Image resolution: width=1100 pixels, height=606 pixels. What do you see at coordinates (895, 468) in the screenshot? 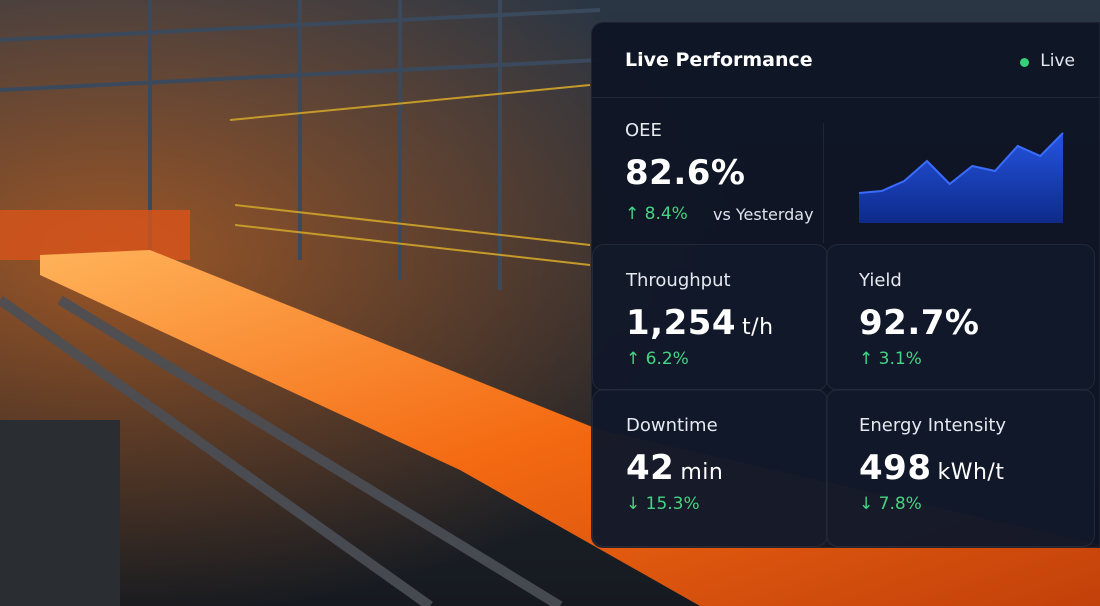
I see `metric-number: 498` at bounding box center [895, 468].